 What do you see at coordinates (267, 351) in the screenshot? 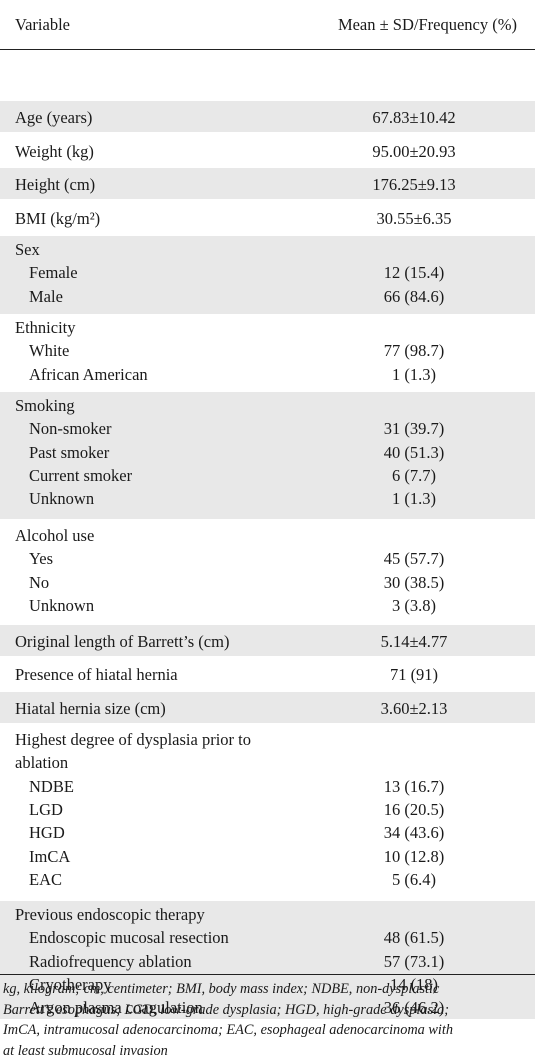
I see `table-line: White 77 (98.7)` at bounding box center [267, 351].